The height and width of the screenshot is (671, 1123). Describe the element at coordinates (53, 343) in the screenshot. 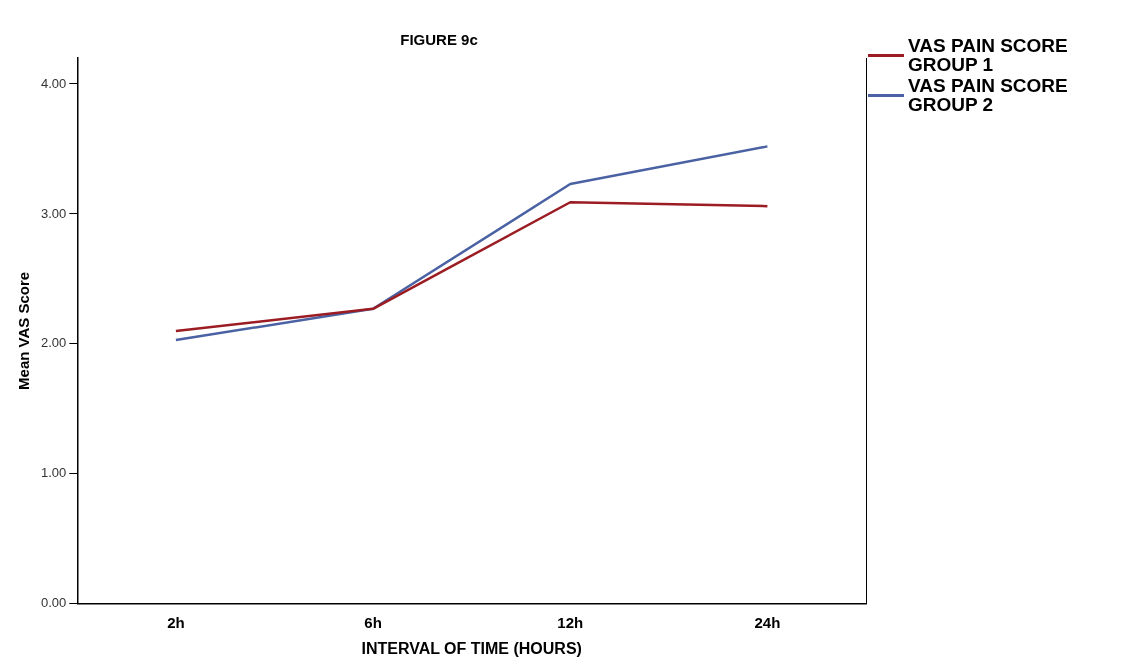

I see `y-tick-label: 2.00` at that location.